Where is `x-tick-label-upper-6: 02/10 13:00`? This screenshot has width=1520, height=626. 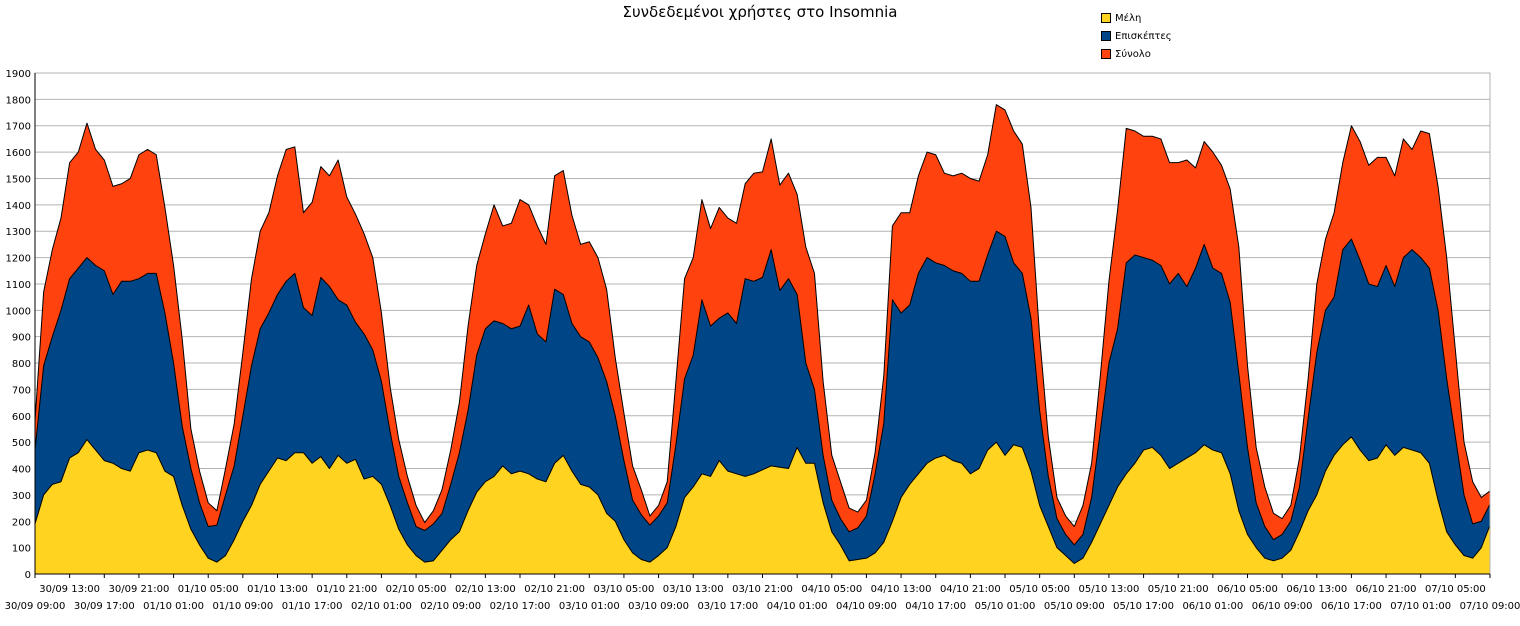
x-tick-label-upper-6: 02/10 13:00 is located at coordinates (485, 589).